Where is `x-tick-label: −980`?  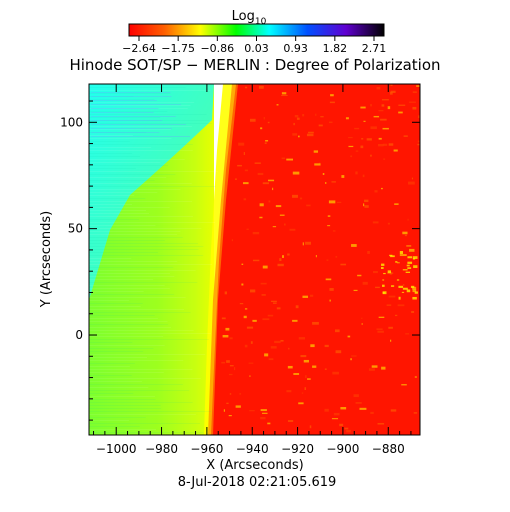
x-tick-label: −980 is located at coordinates (161, 449).